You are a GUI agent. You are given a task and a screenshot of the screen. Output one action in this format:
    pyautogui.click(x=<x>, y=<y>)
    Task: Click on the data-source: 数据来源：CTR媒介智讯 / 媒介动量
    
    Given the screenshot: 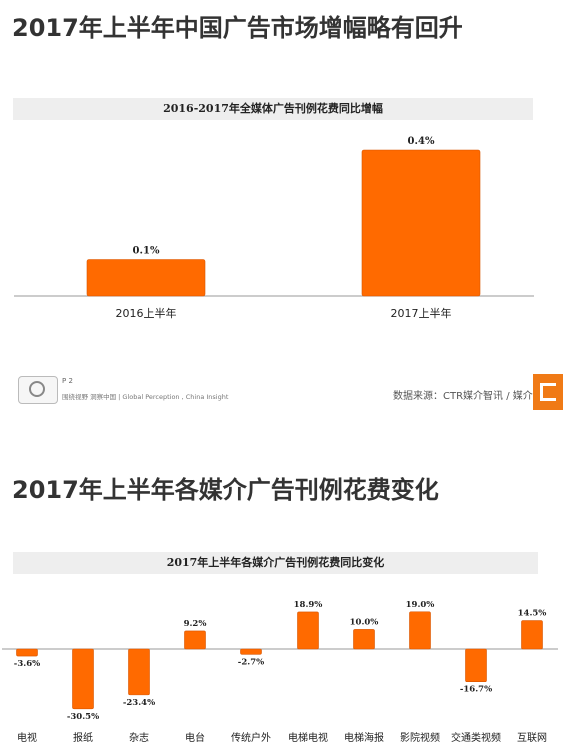 What is the action you would take?
    pyautogui.click(x=473, y=396)
    